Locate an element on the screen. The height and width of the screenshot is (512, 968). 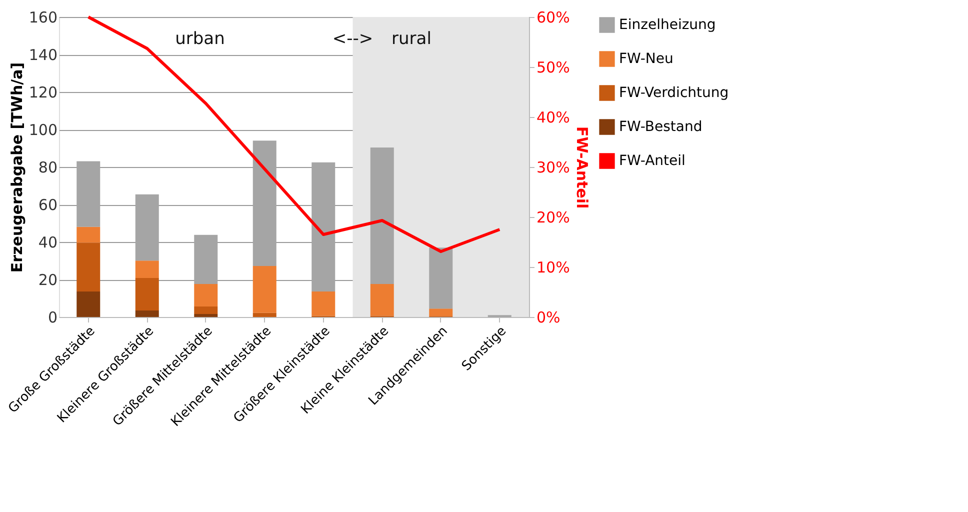
y2-tick-label: 20% is located at coordinates (553, 217).